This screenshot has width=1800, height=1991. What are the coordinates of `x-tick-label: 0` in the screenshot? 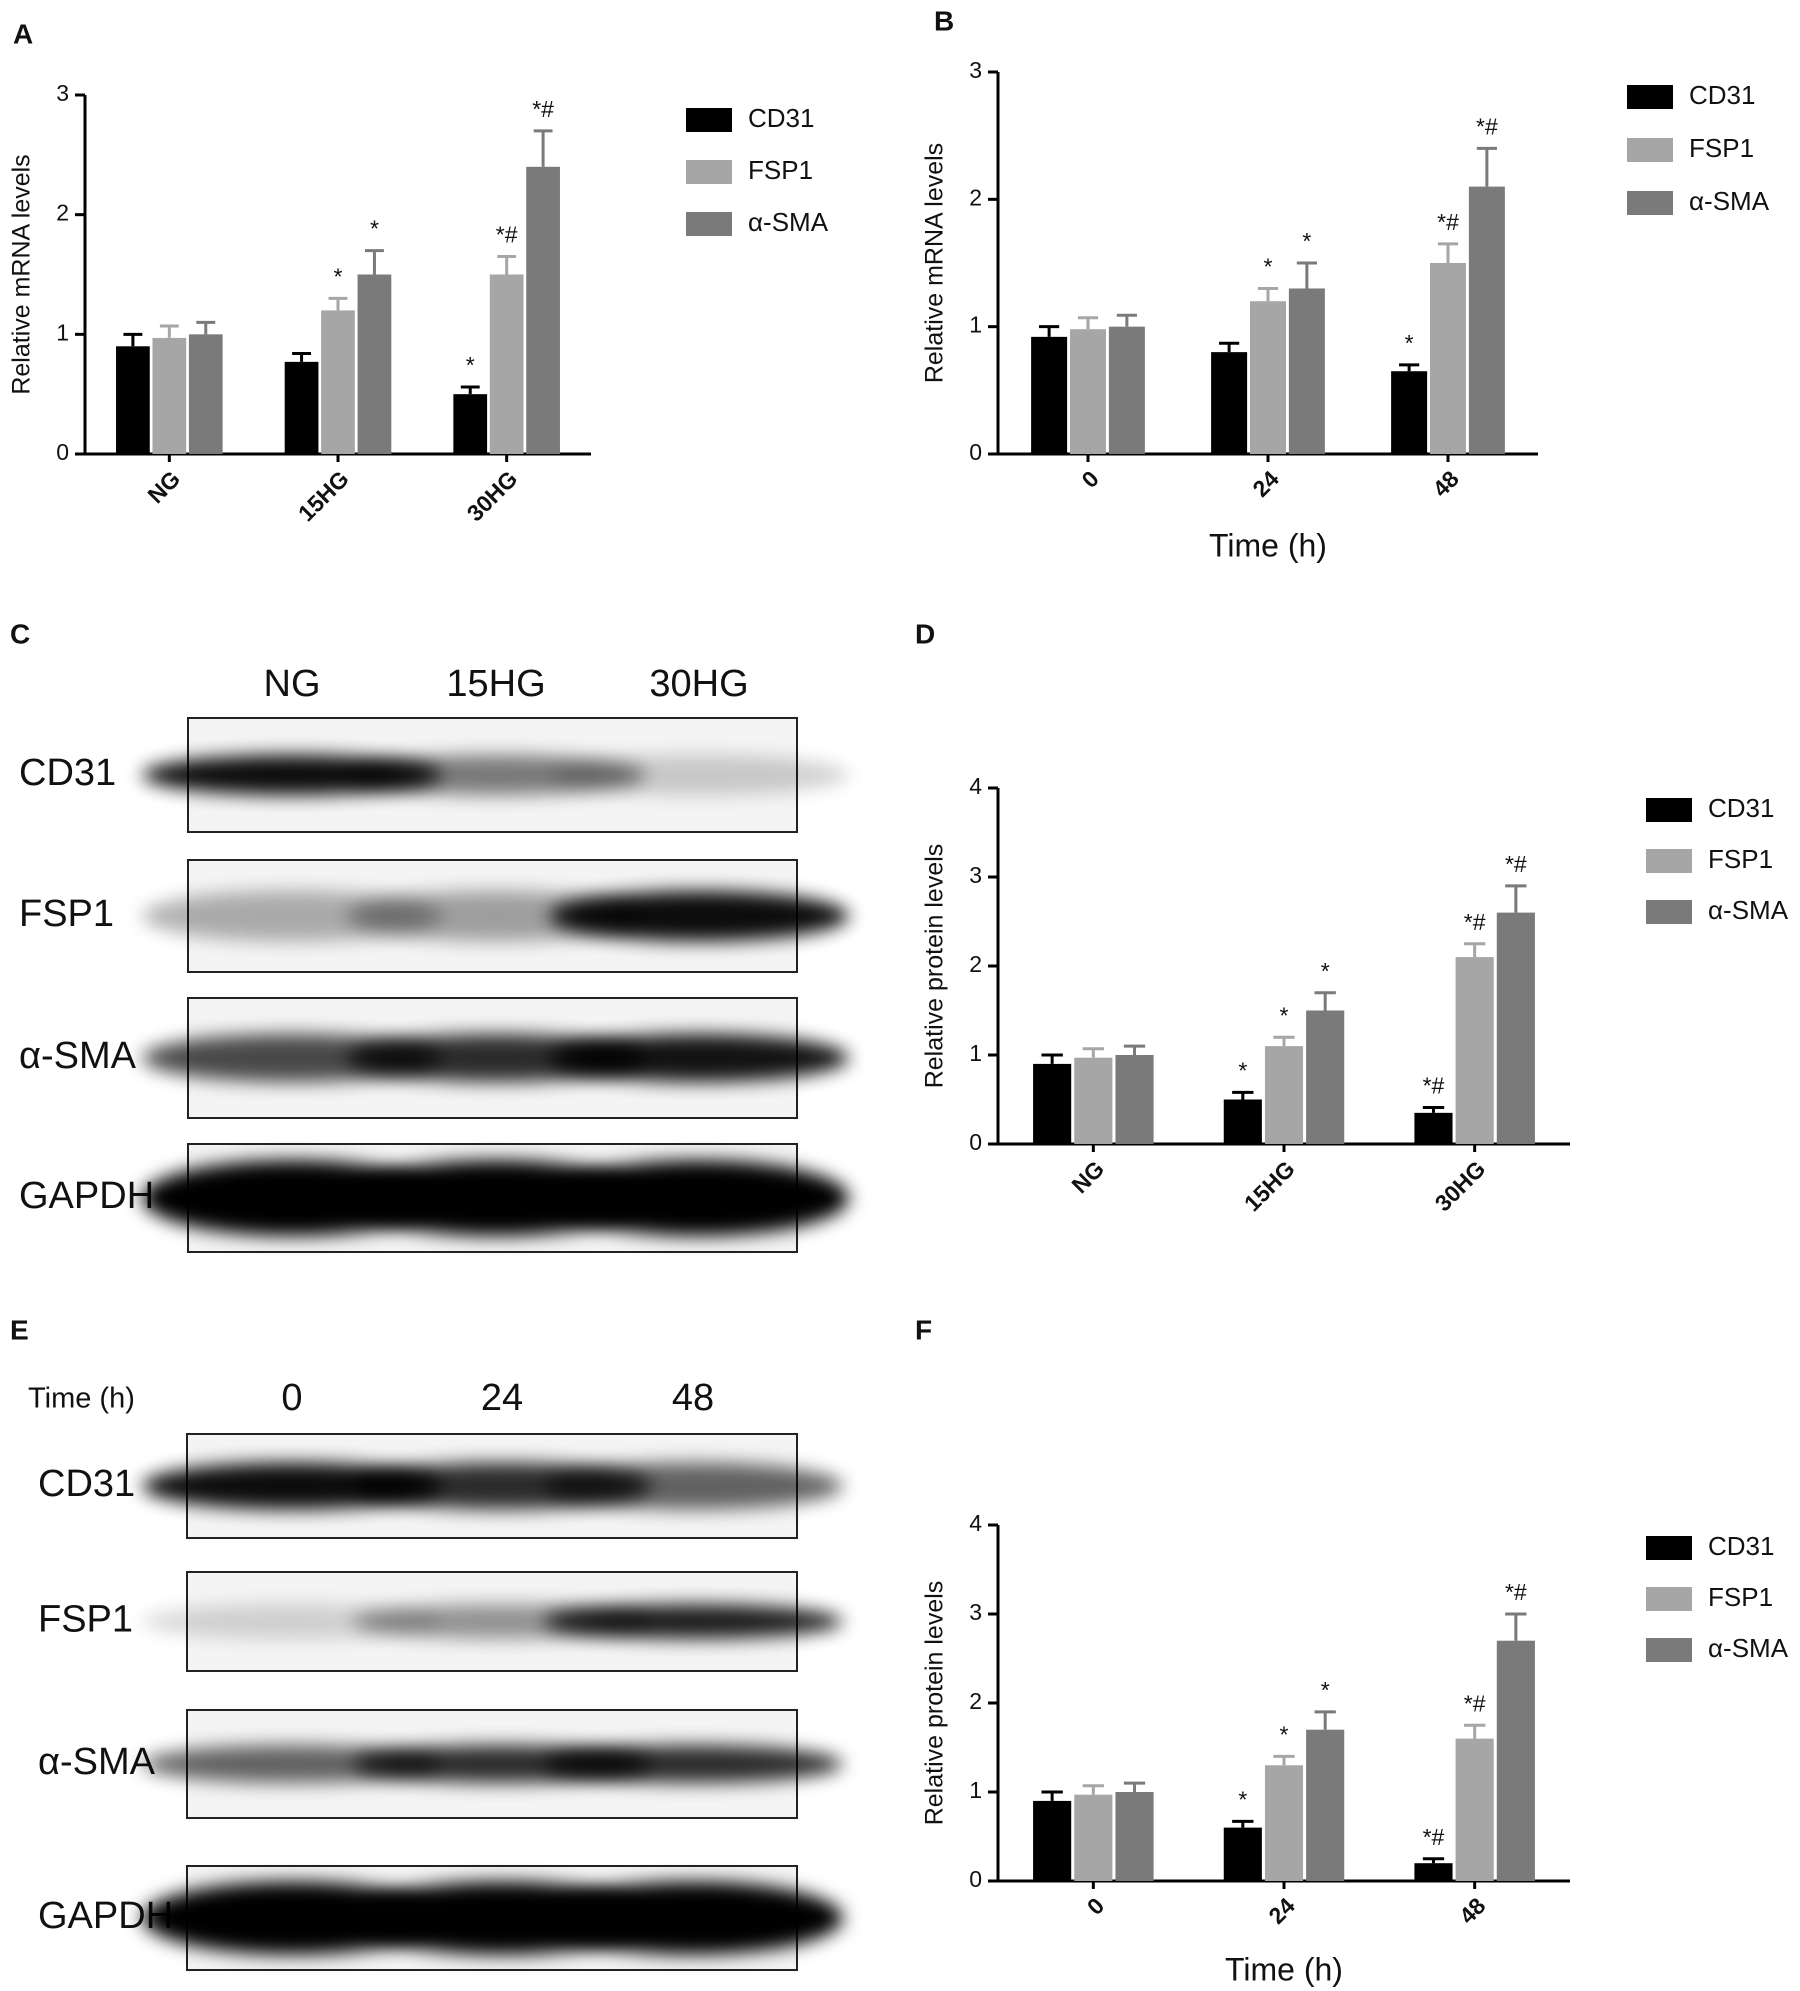 It's located at (1095, 1905).